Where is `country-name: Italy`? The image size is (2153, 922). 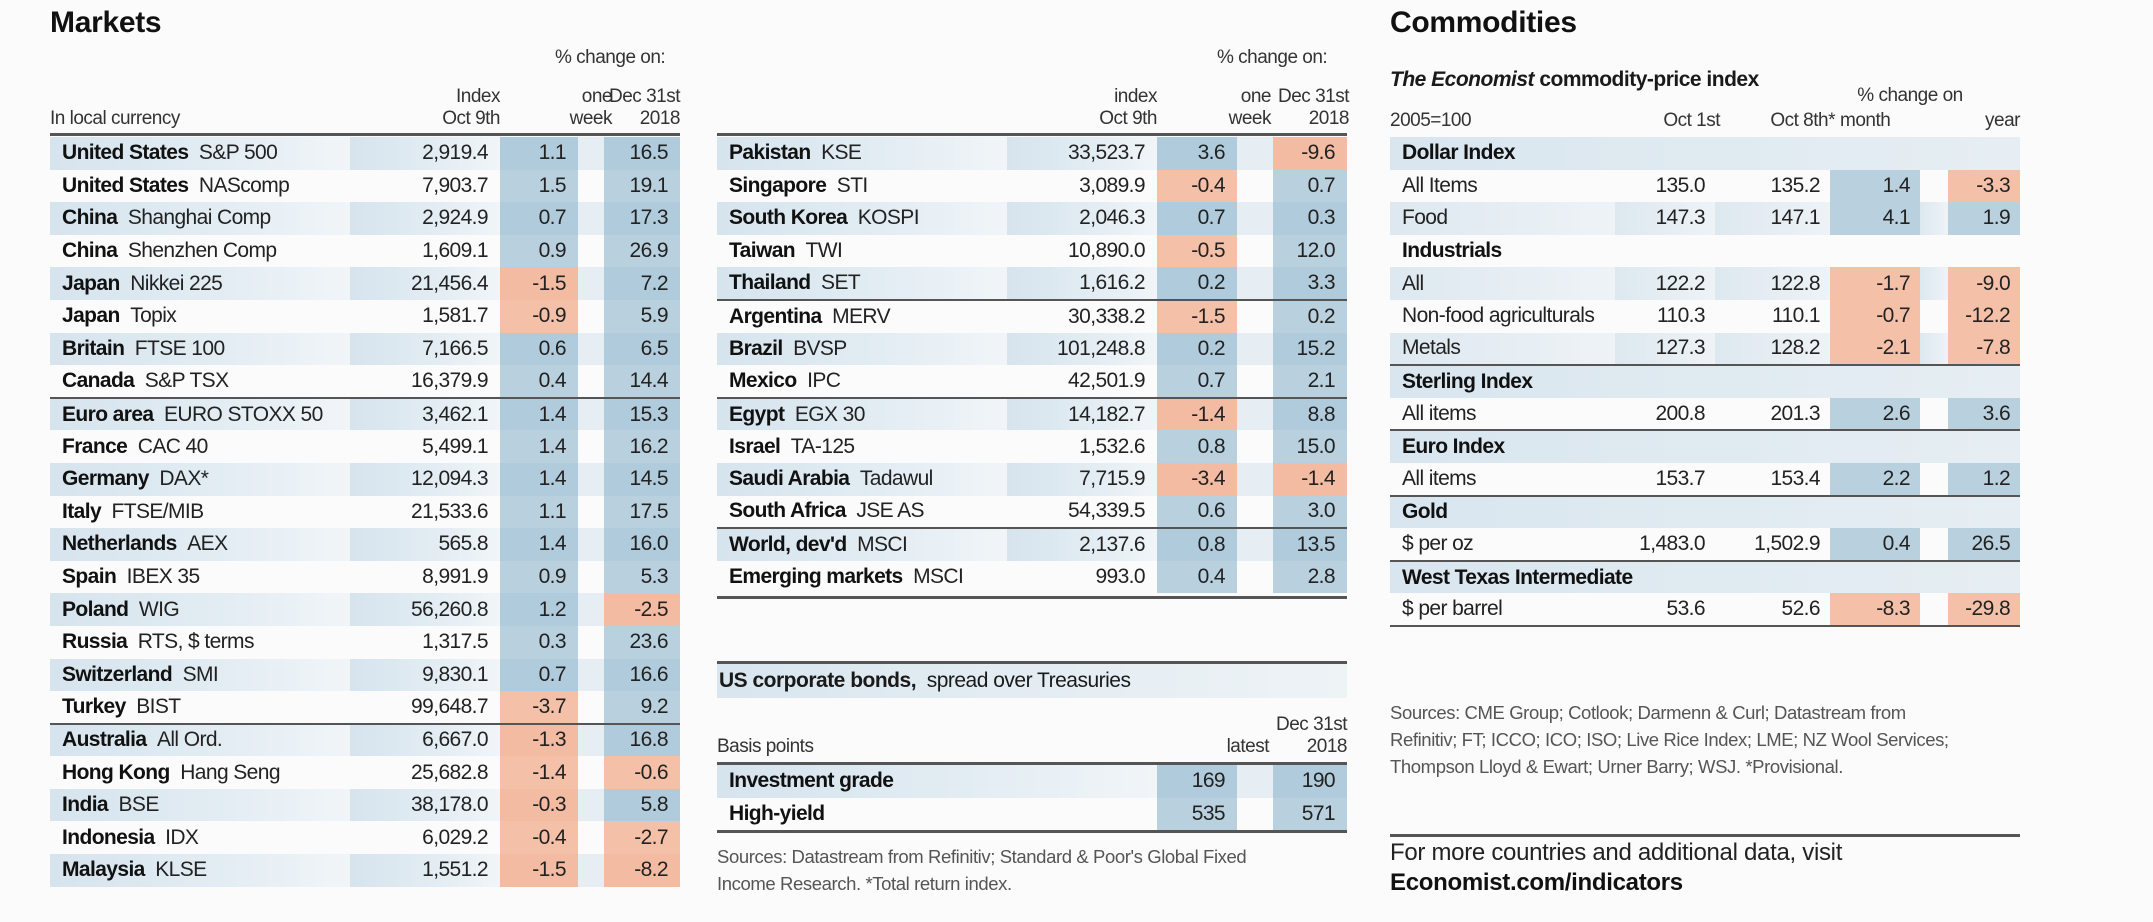
country-name: Italy is located at coordinates (82, 511).